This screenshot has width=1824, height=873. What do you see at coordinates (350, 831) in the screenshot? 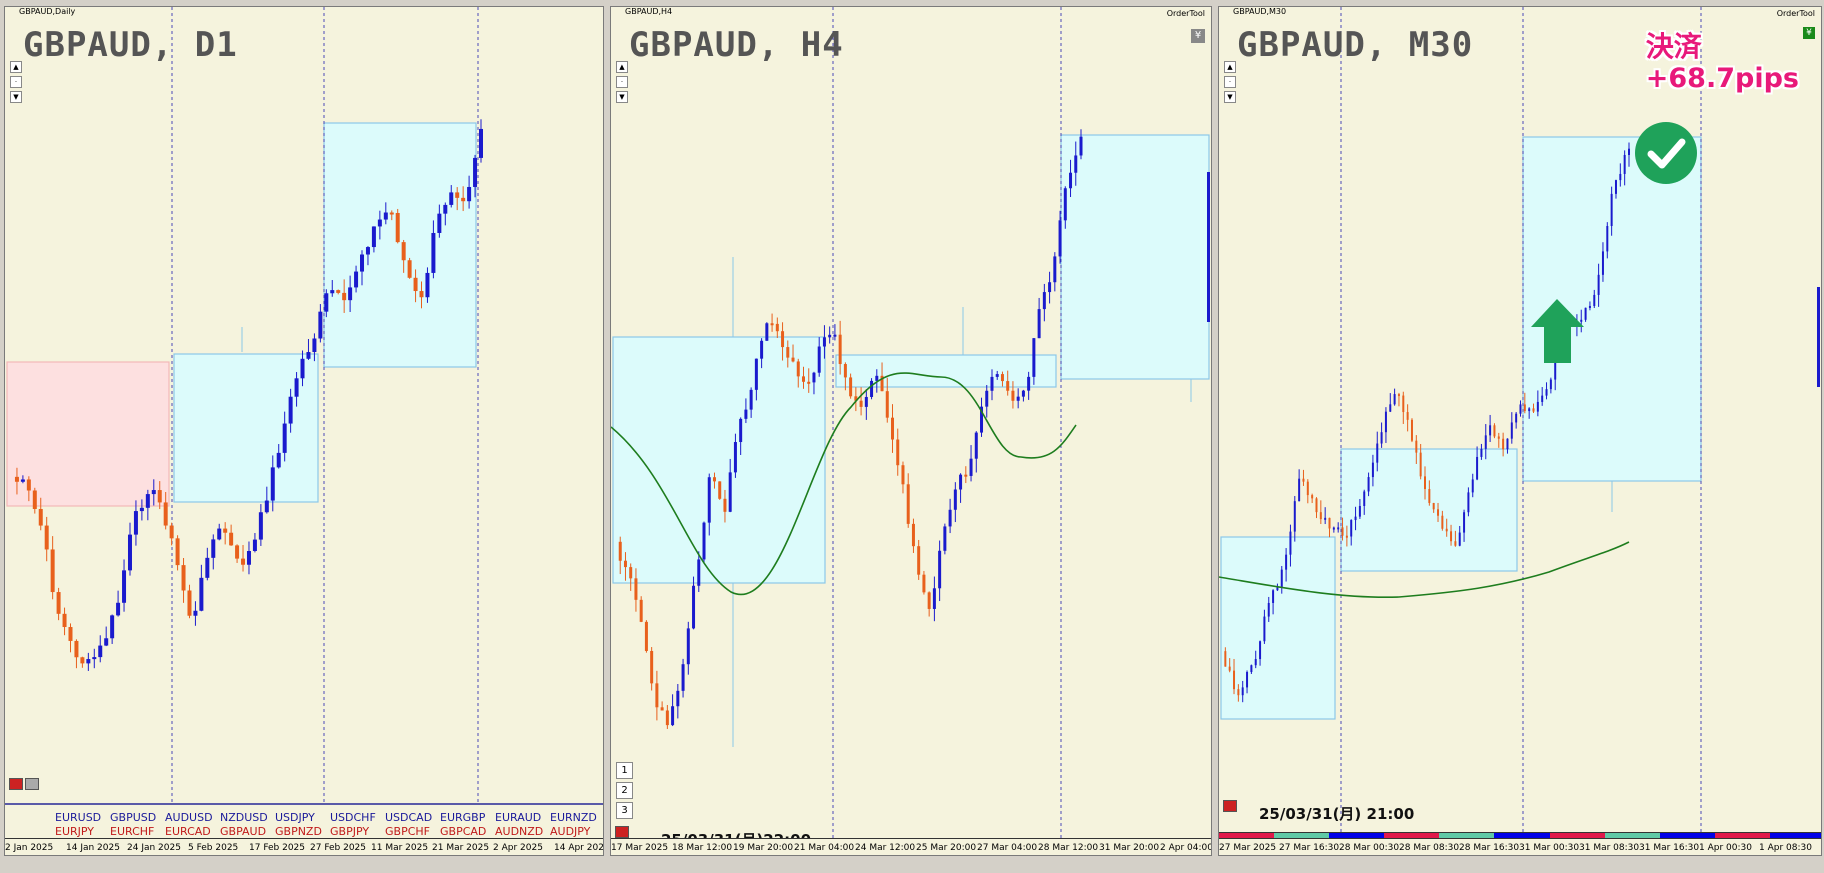
I see `pair-button: GBPJPY` at bounding box center [350, 831].